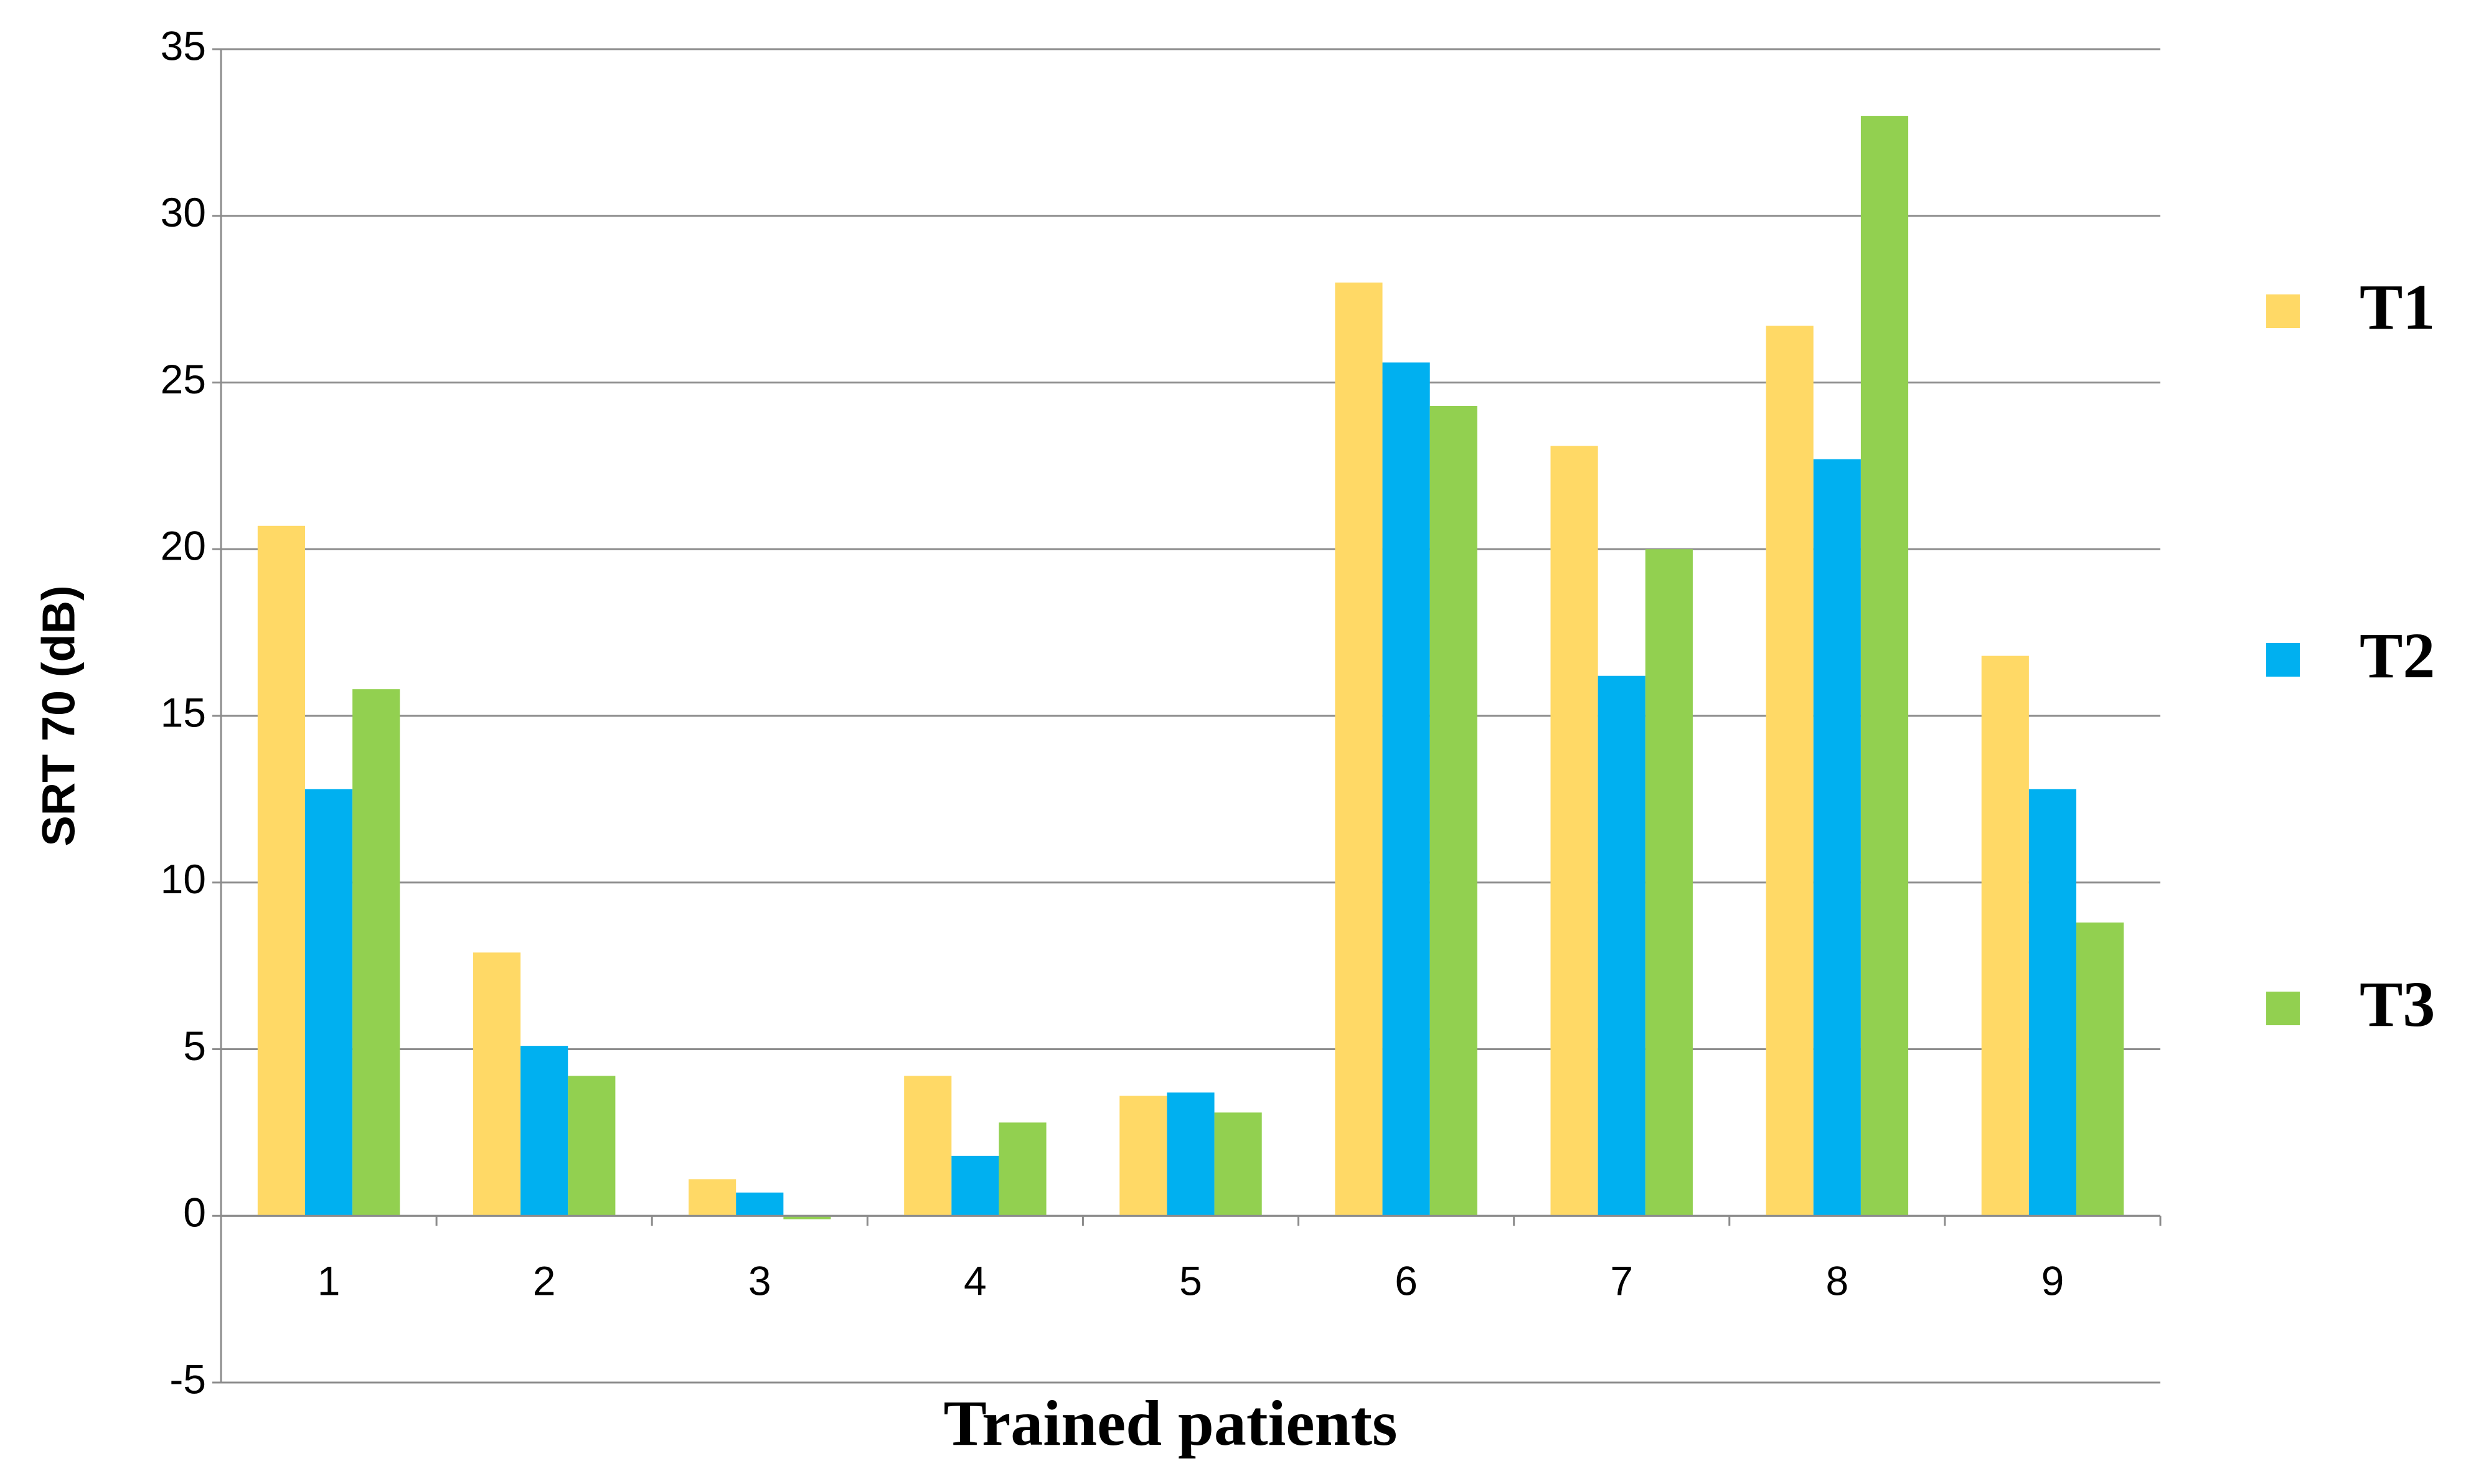 The image size is (2476, 1484). What do you see at coordinates (2052, 1281) in the screenshot?
I see `x-tick-label: 9` at bounding box center [2052, 1281].